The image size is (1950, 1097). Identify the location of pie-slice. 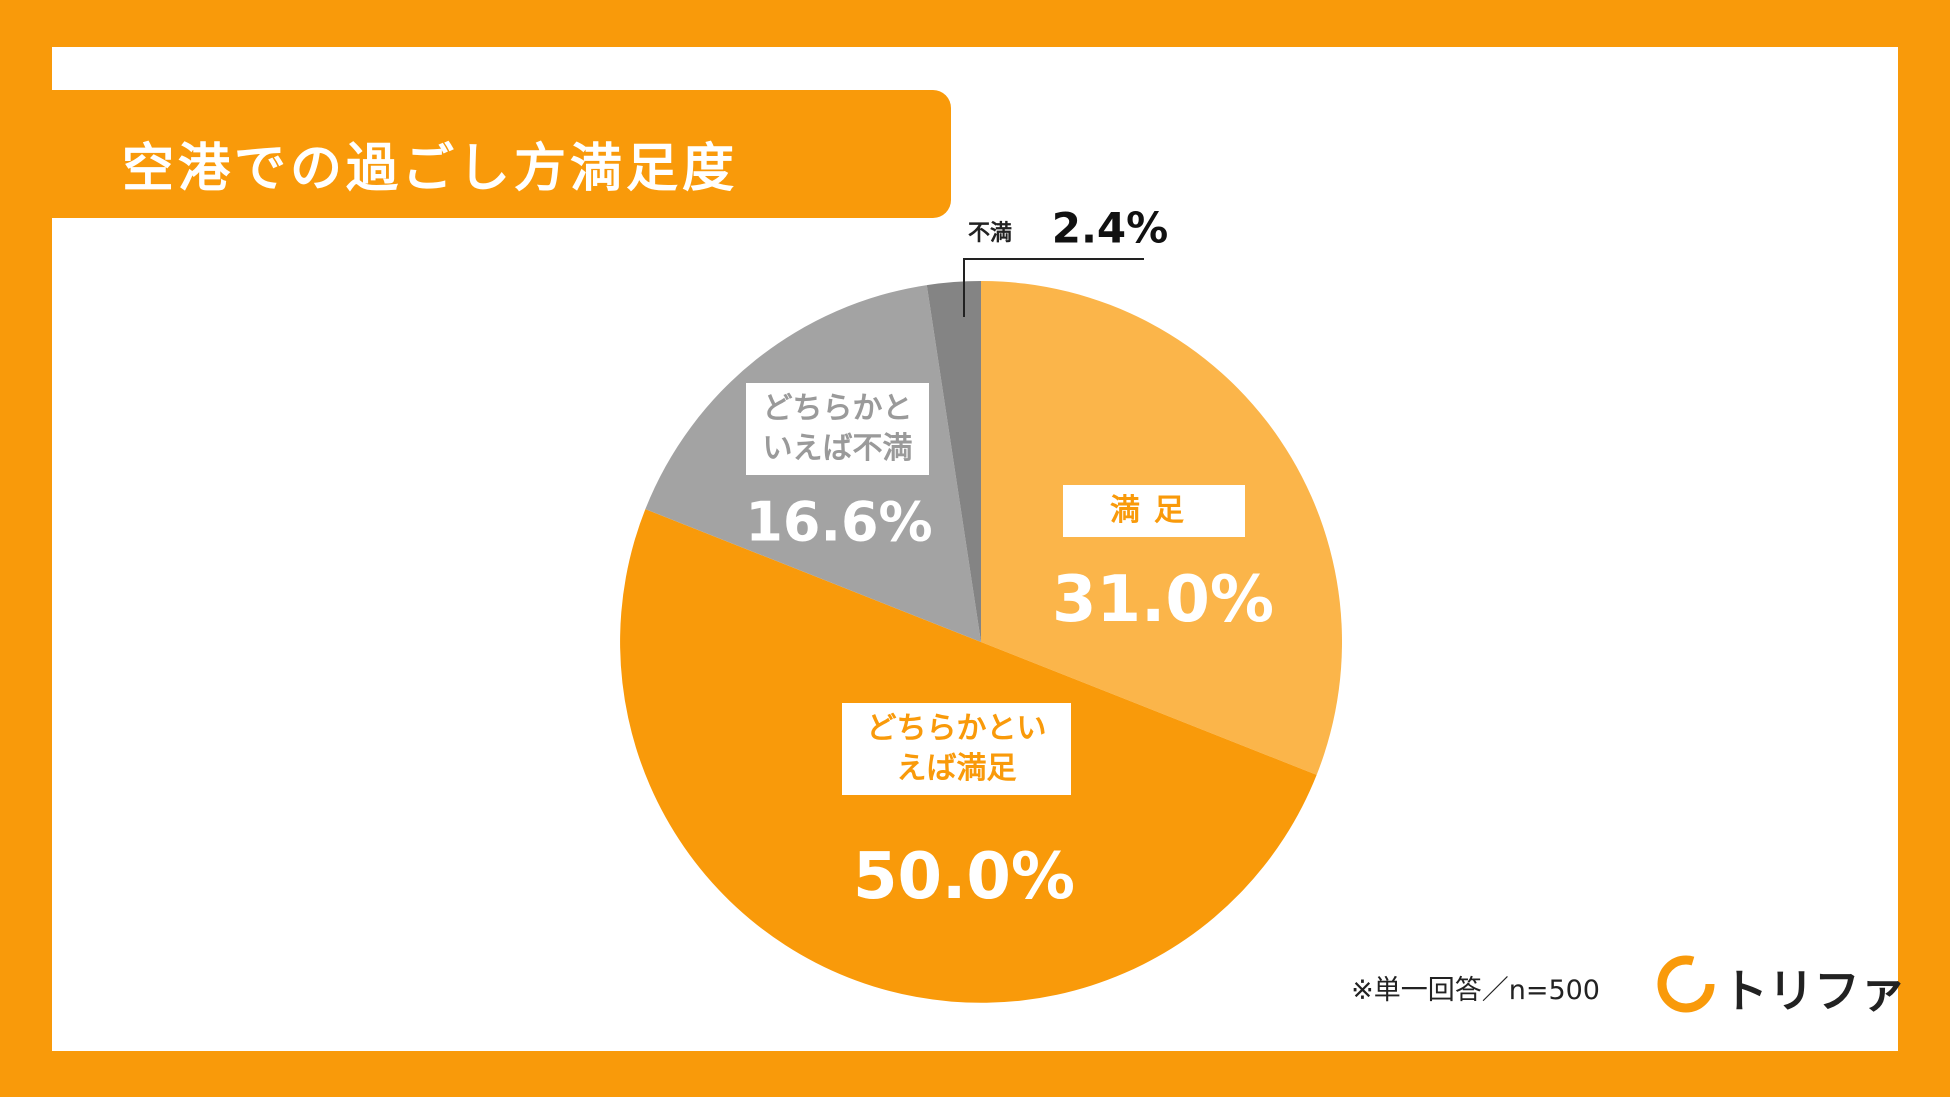
(953, 461).